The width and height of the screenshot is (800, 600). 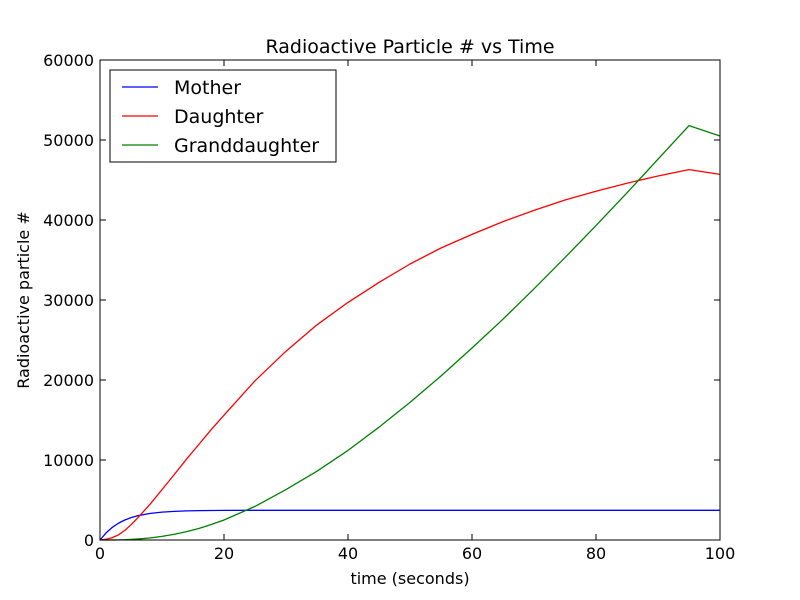 I want to click on y-axis-label: Radioactive particle #, so click(x=23, y=300).